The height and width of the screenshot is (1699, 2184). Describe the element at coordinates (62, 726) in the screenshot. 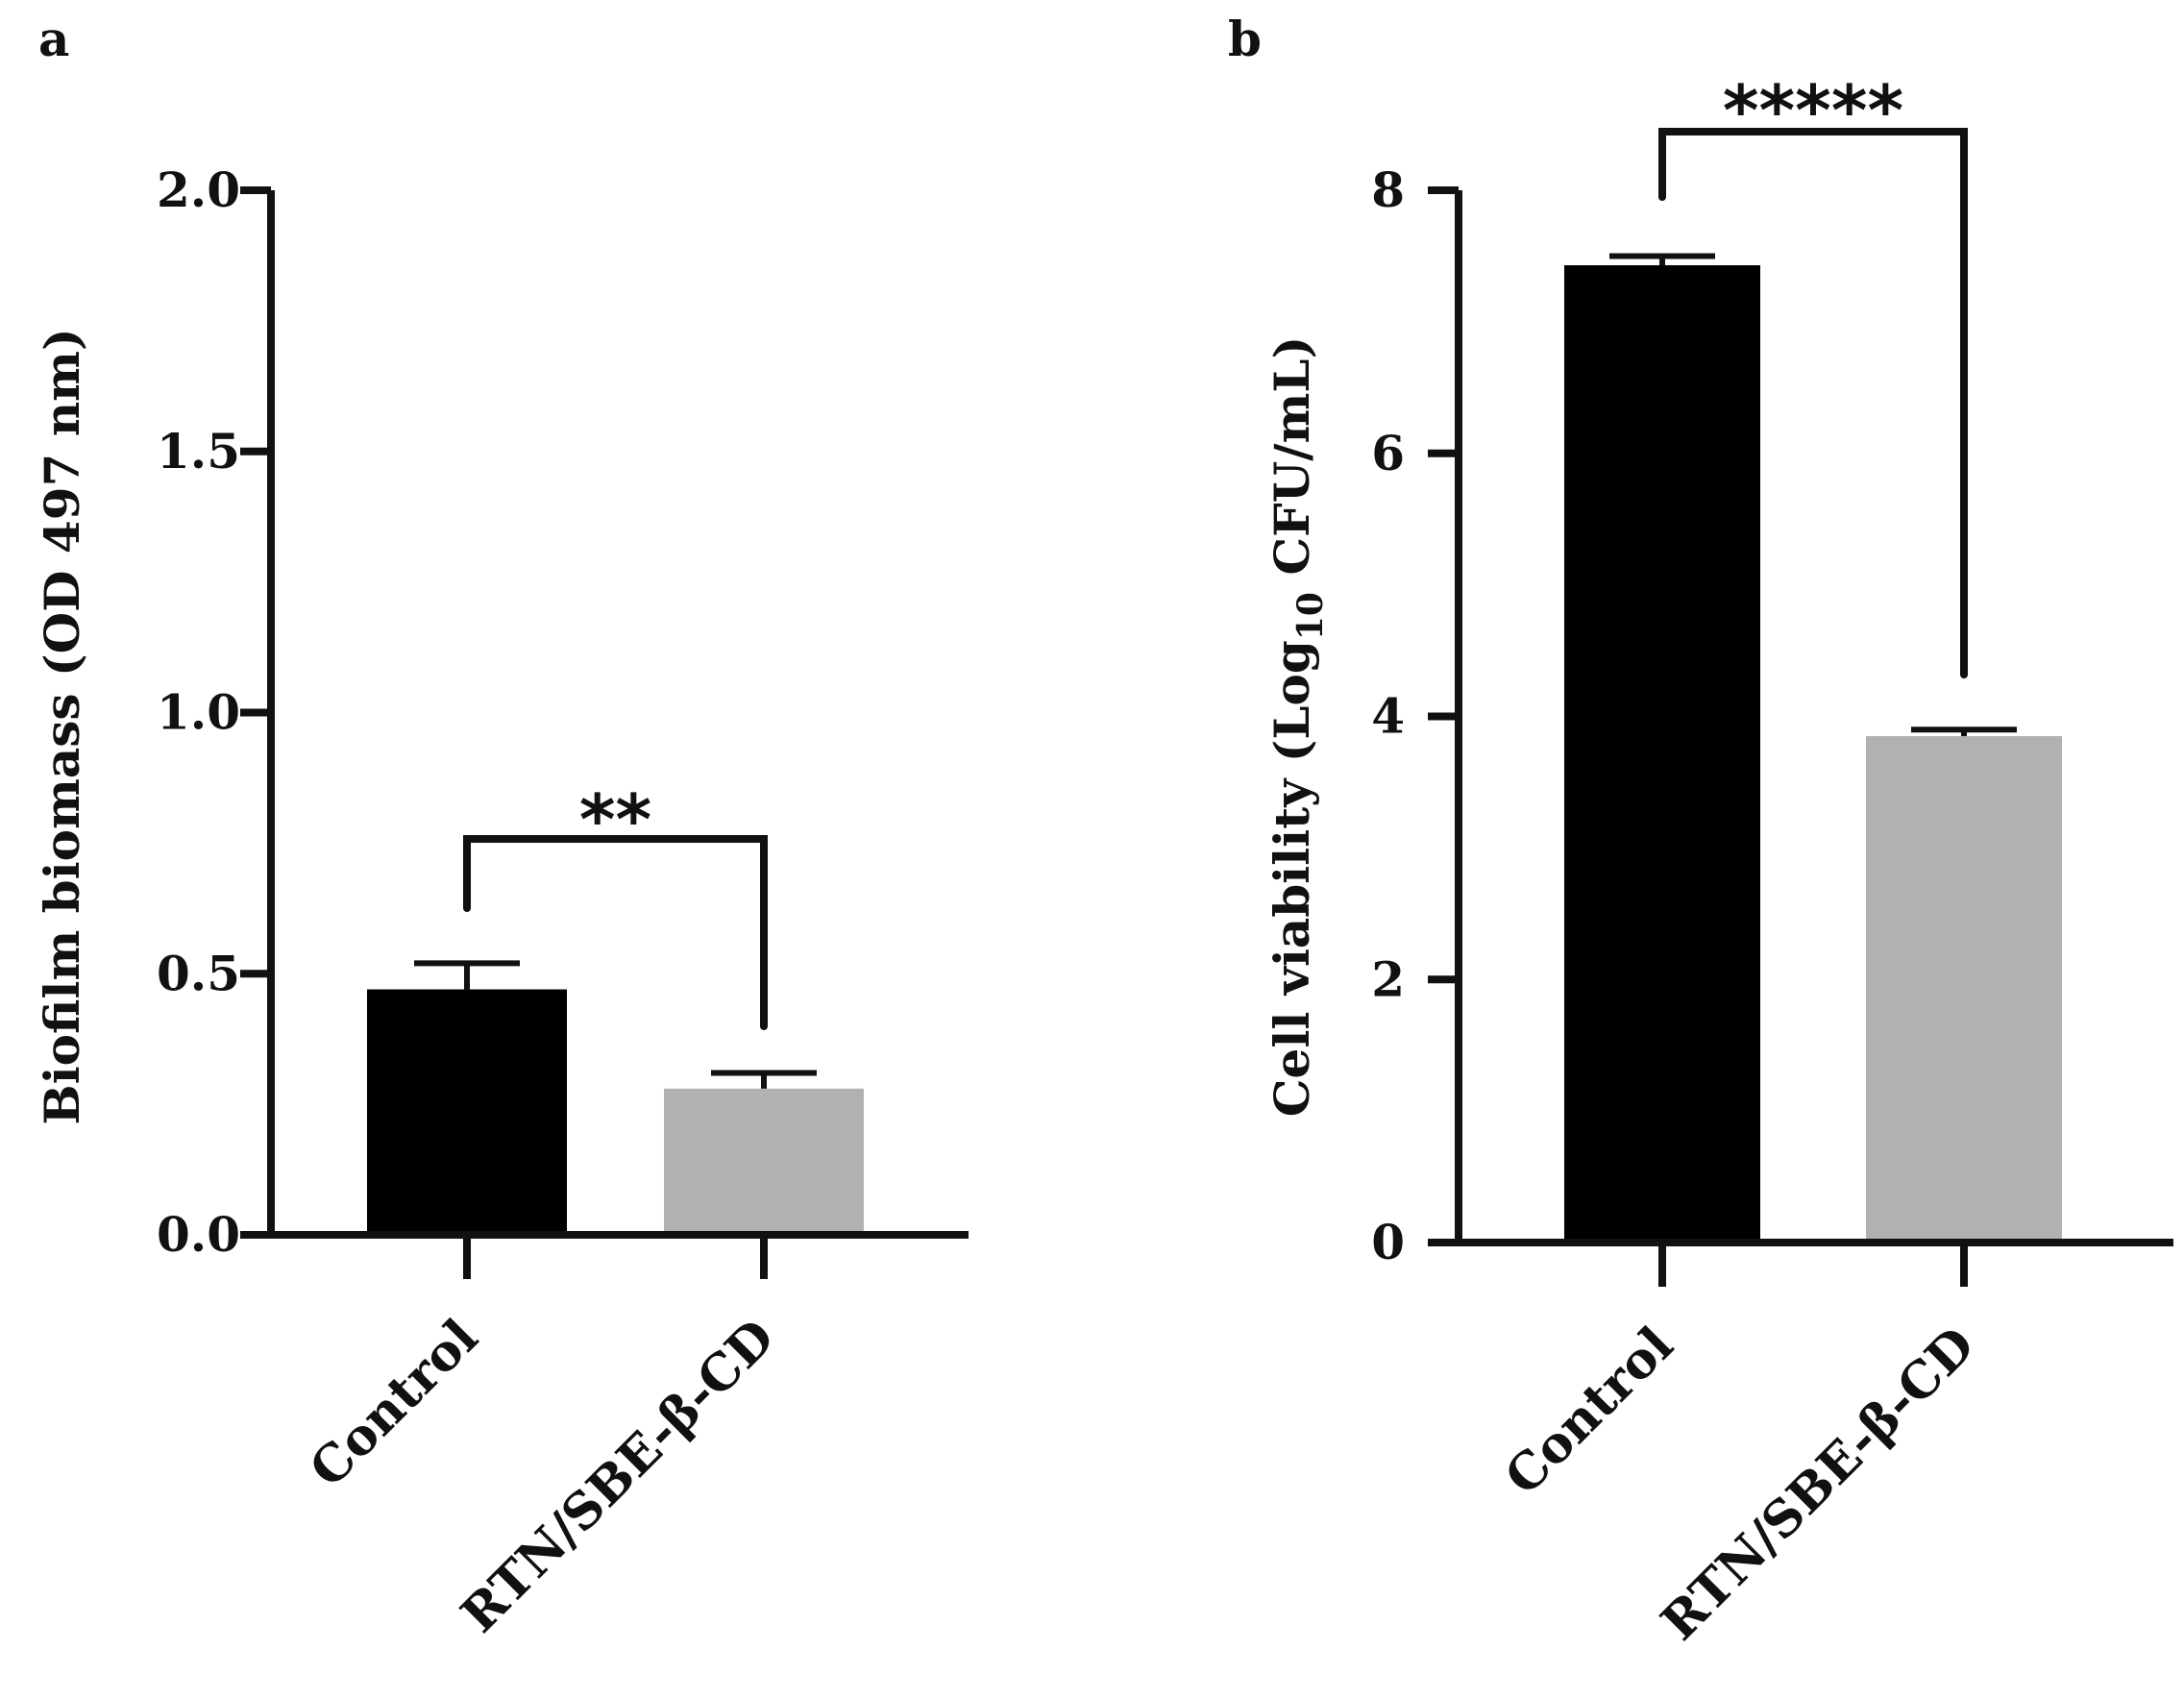

I see `panel-a-y-axis-title: Biofilm biomass (OD 497 nm)` at that location.